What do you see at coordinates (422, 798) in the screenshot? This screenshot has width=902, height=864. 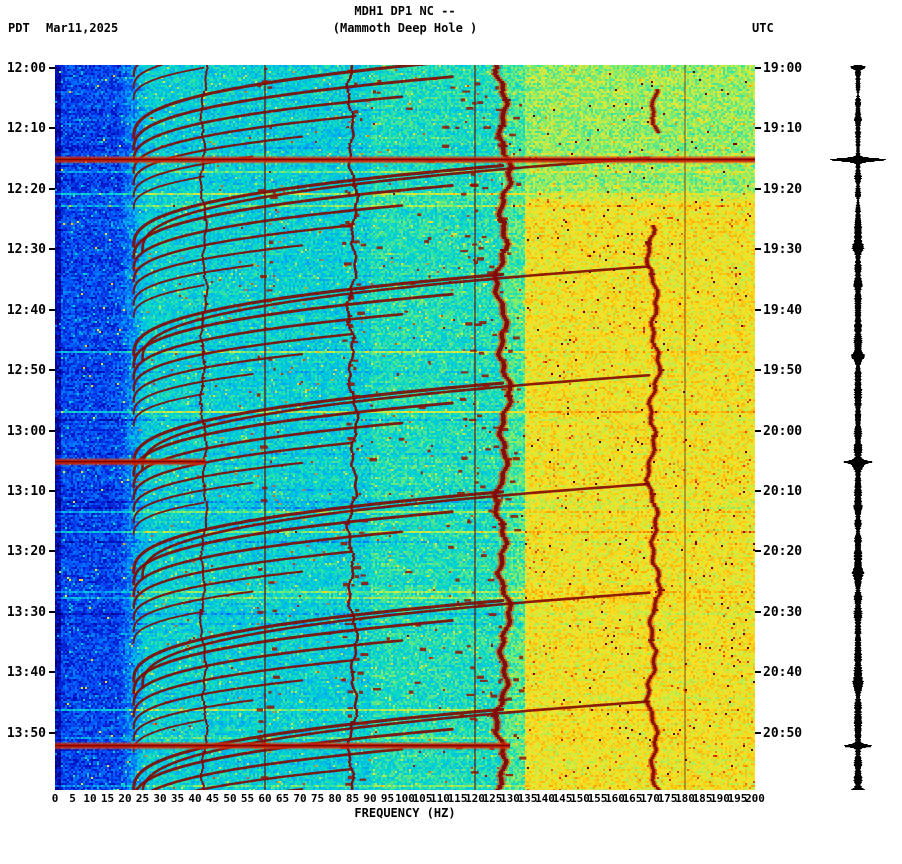 I see `frequency-tick-label: 105` at bounding box center [422, 798].